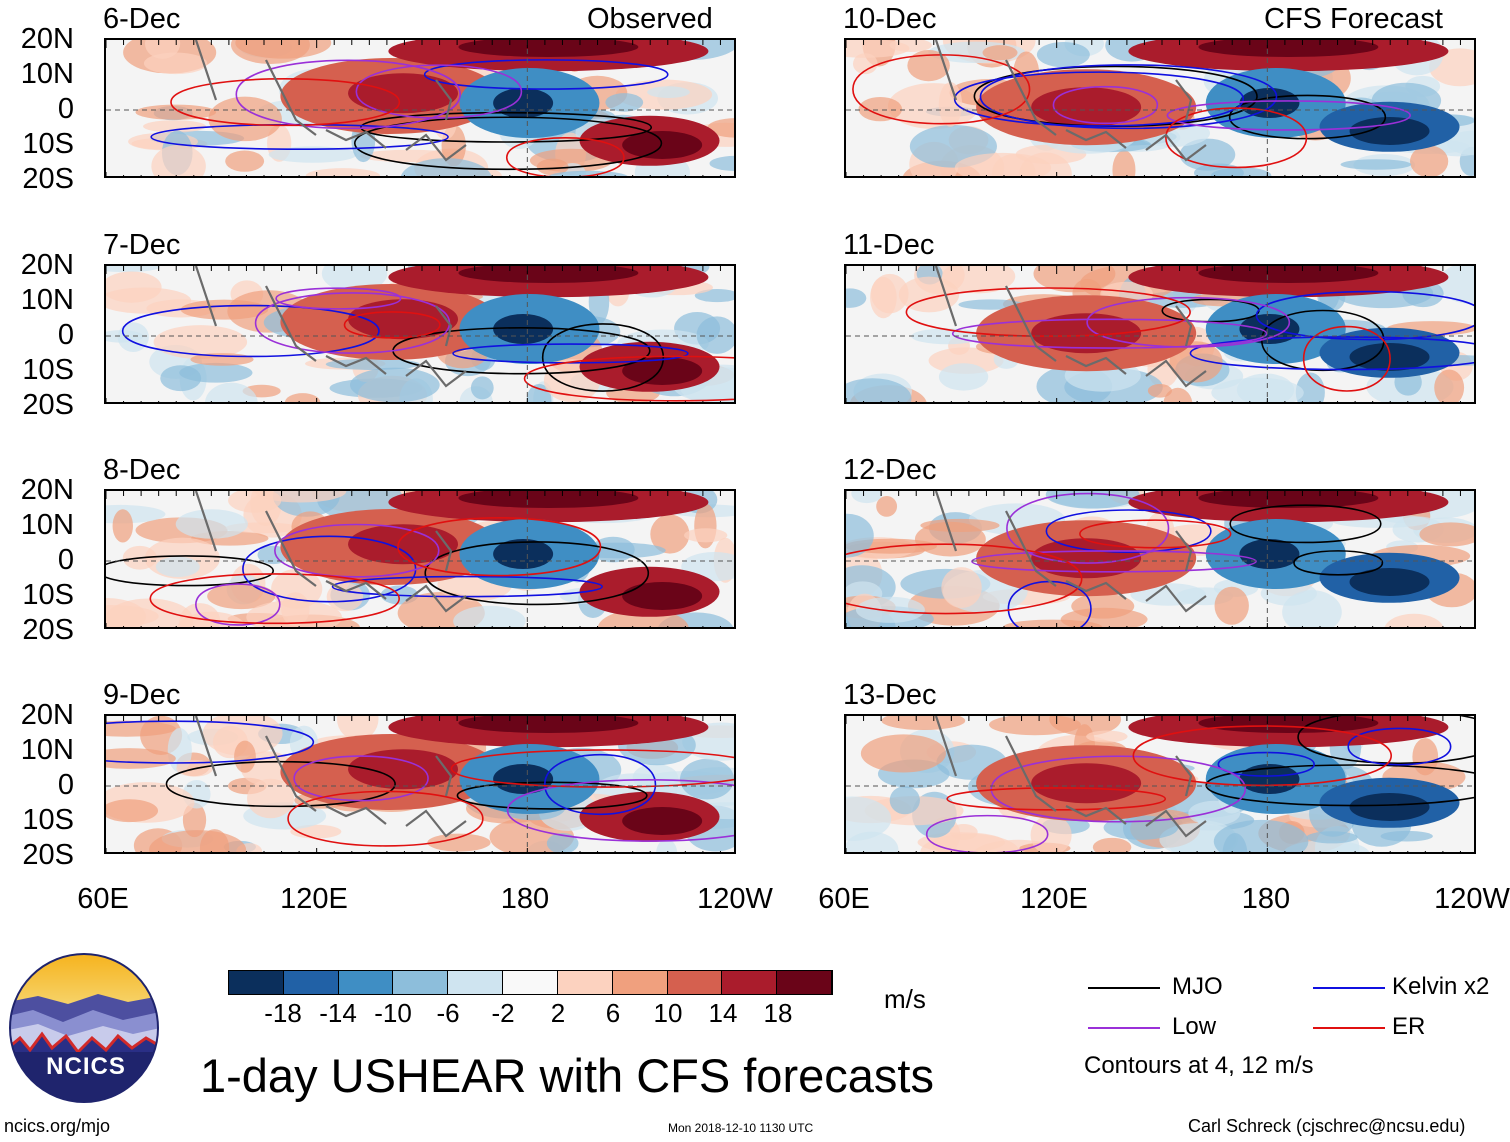 The height and width of the screenshot is (1142, 1510). Describe the element at coordinates (567, 1075) in the screenshot. I see `chart-title: 1-day USHEAR with CFS forecasts` at that location.